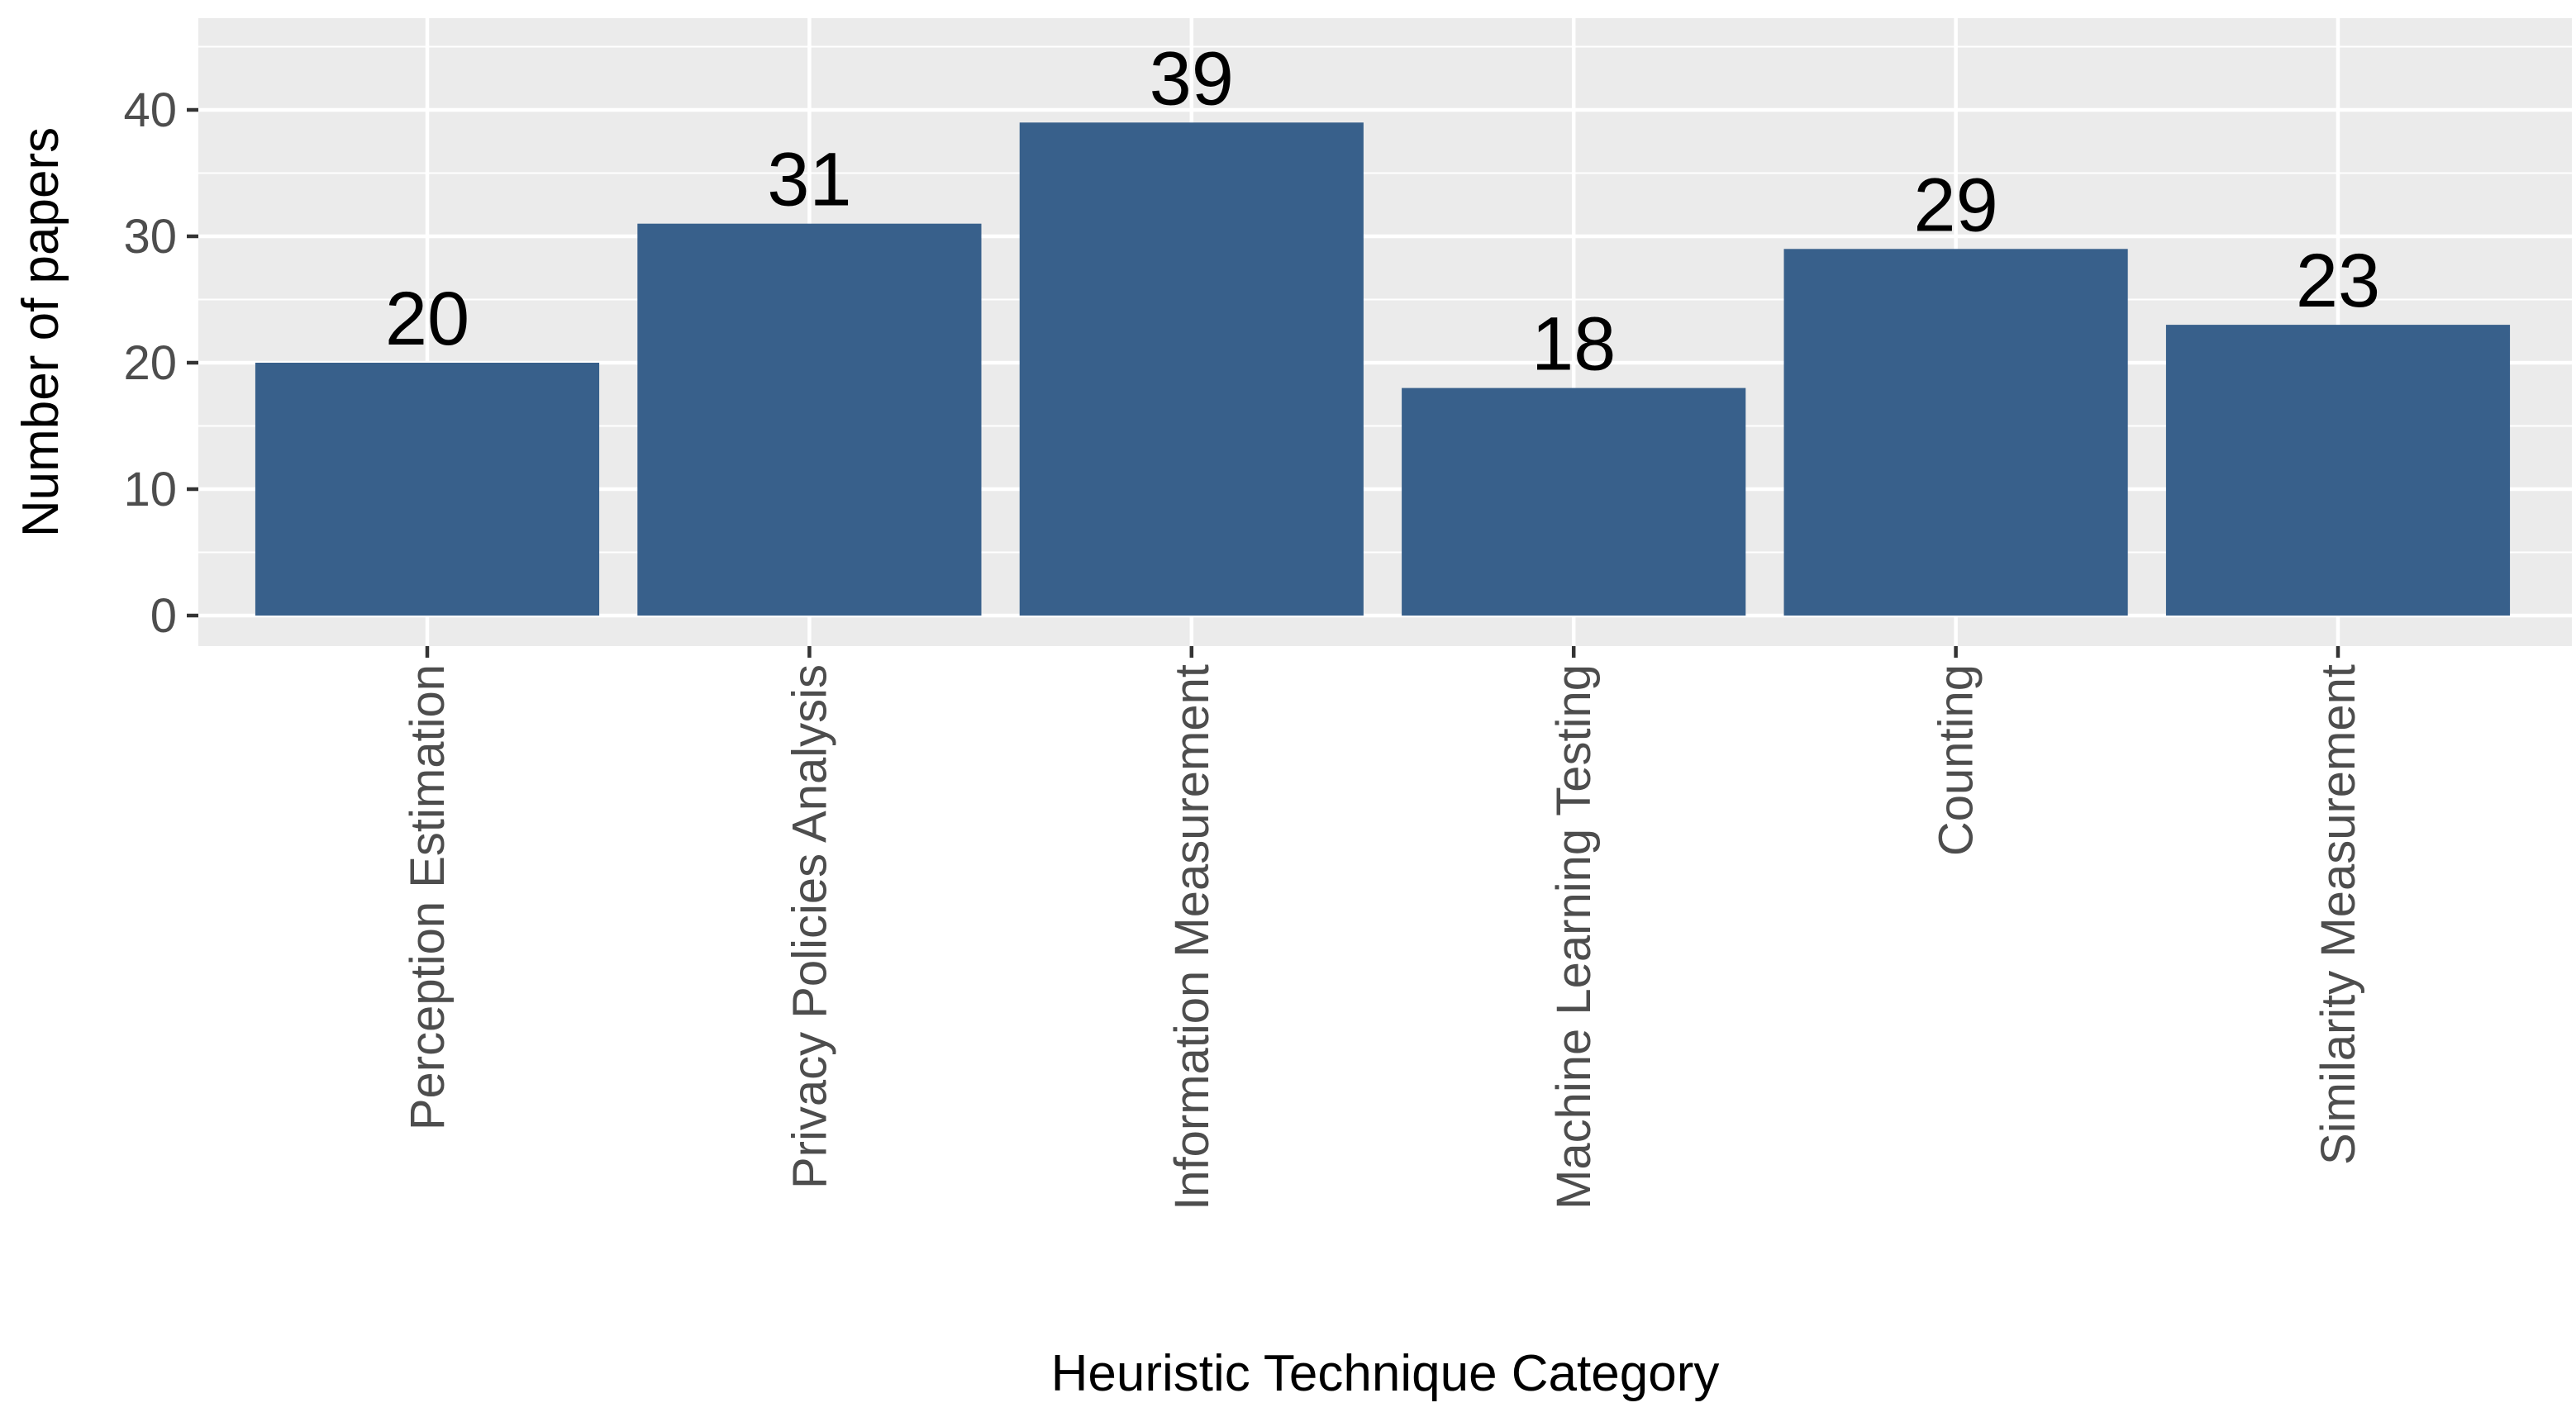  Describe the element at coordinates (150, 363) in the screenshot. I see `y-tick-label: 20` at that location.